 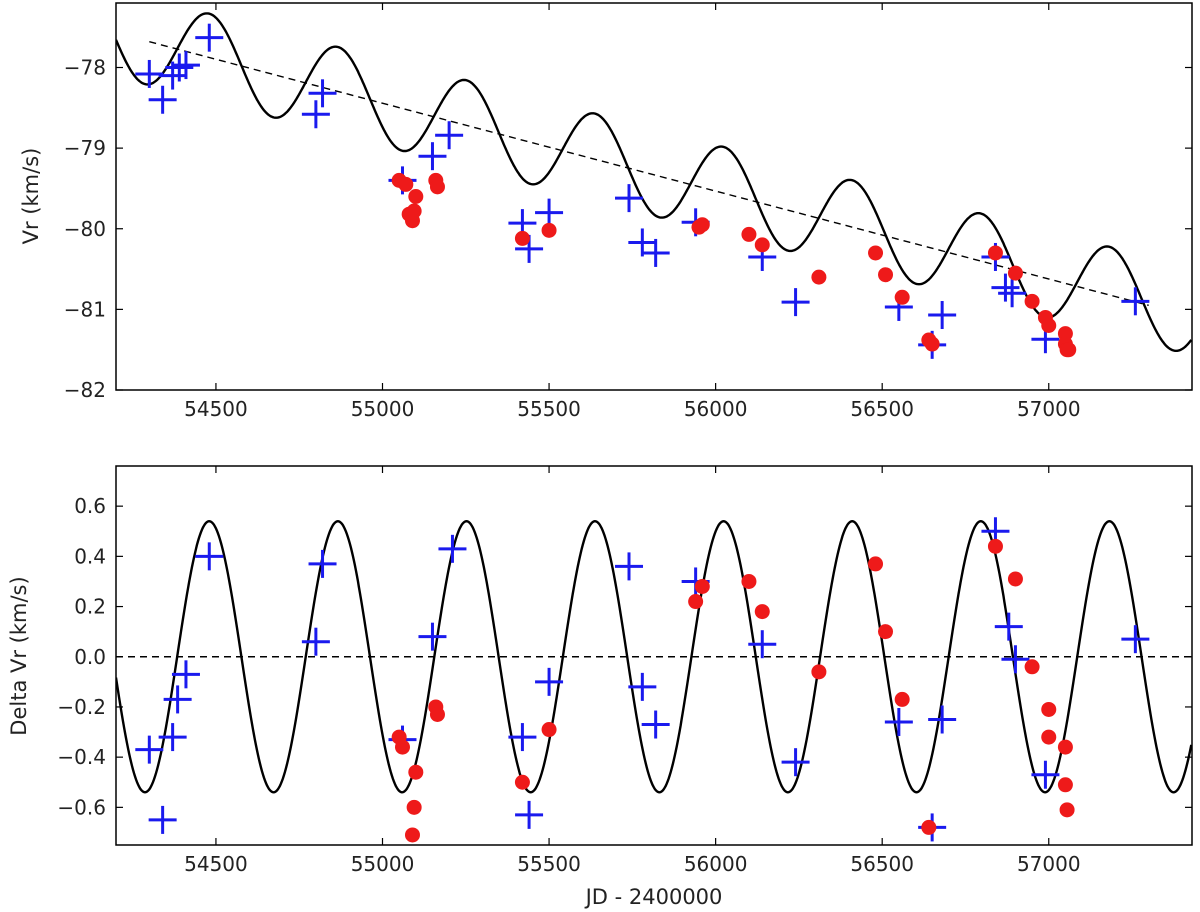 What do you see at coordinates (85, 229) in the screenshot?
I see `y-tick-label: −80` at bounding box center [85, 229].